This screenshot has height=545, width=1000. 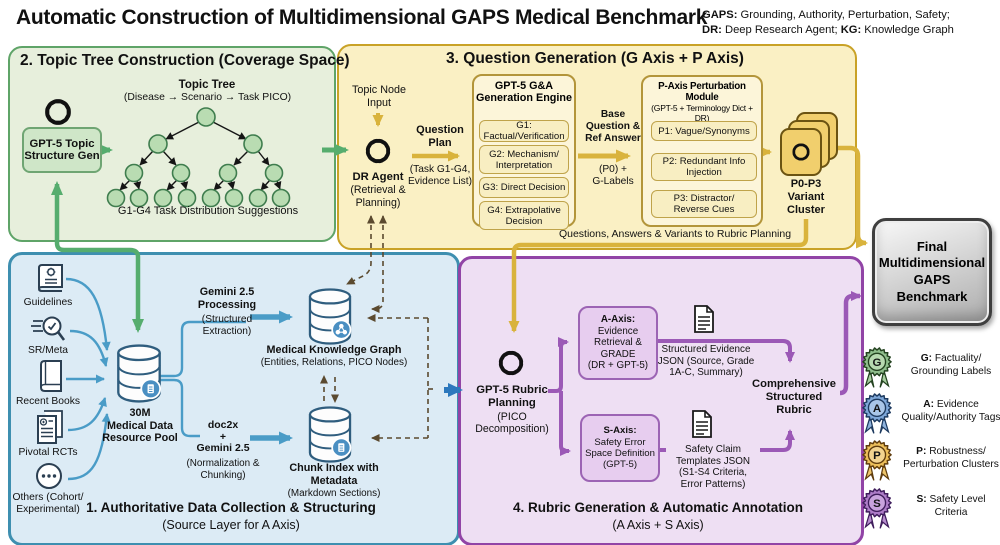 I want to click on g1-item: G1: Factual/Verification, so click(x=524, y=131).